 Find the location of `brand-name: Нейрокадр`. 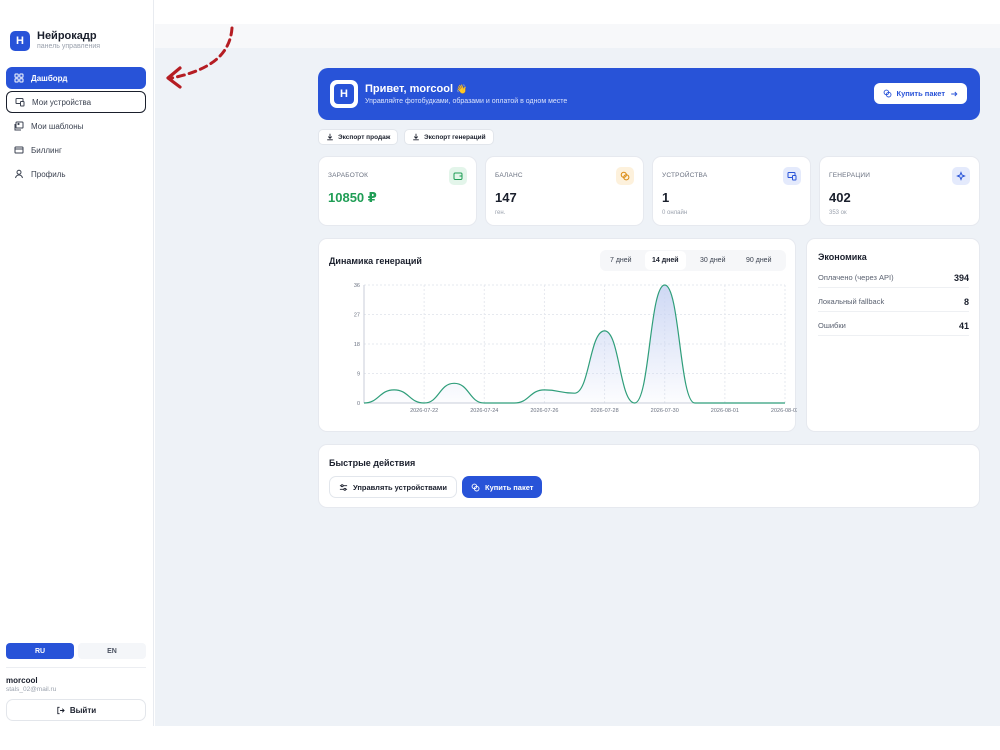

brand-name: Нейрокадр is located at coordinates (67, 36).